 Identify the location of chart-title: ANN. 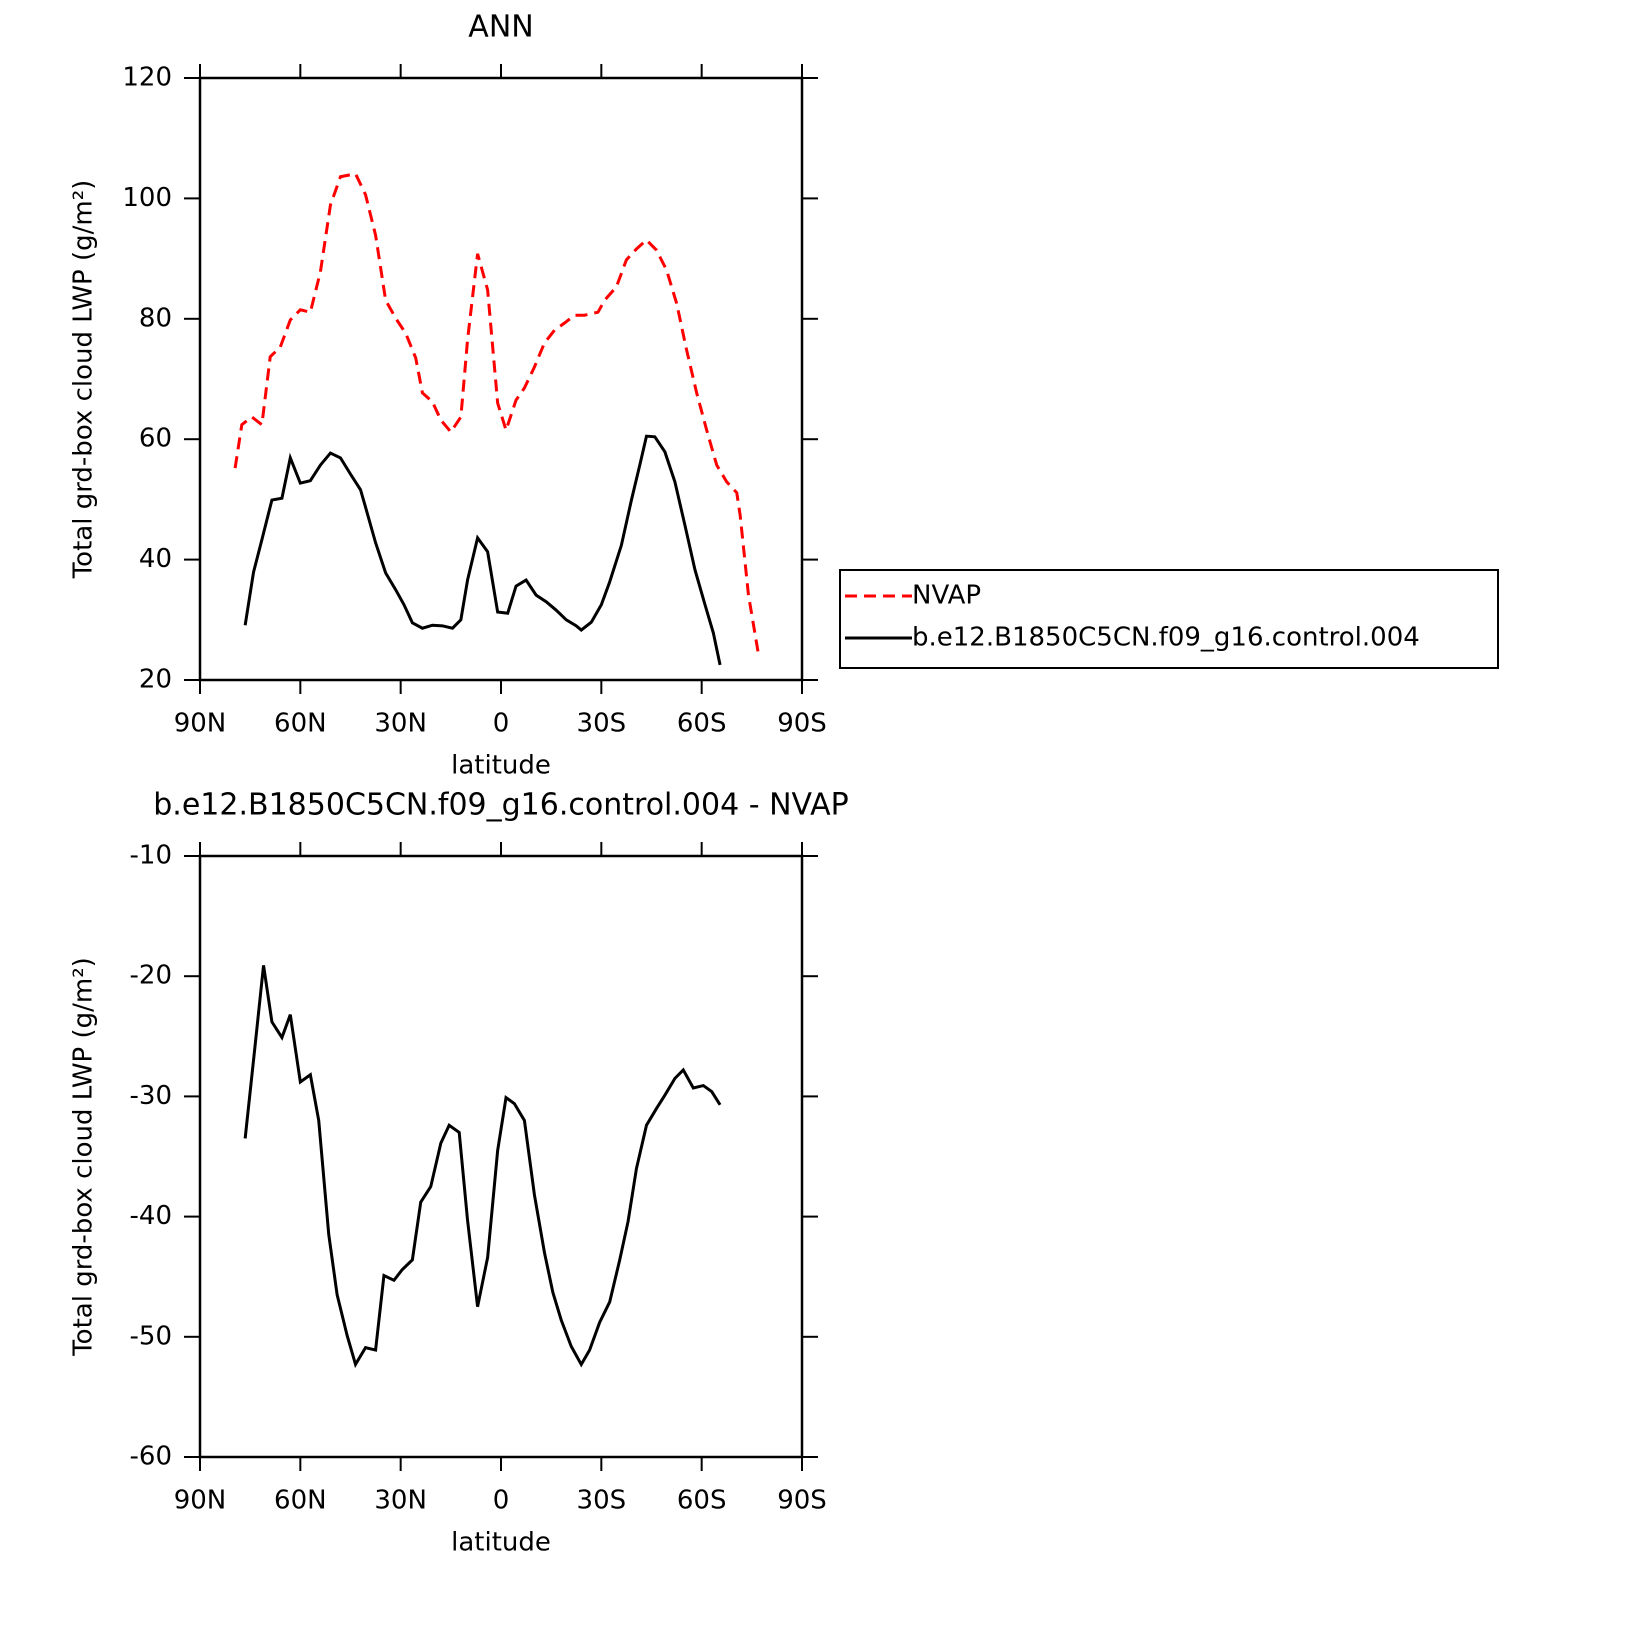
(500, 27).